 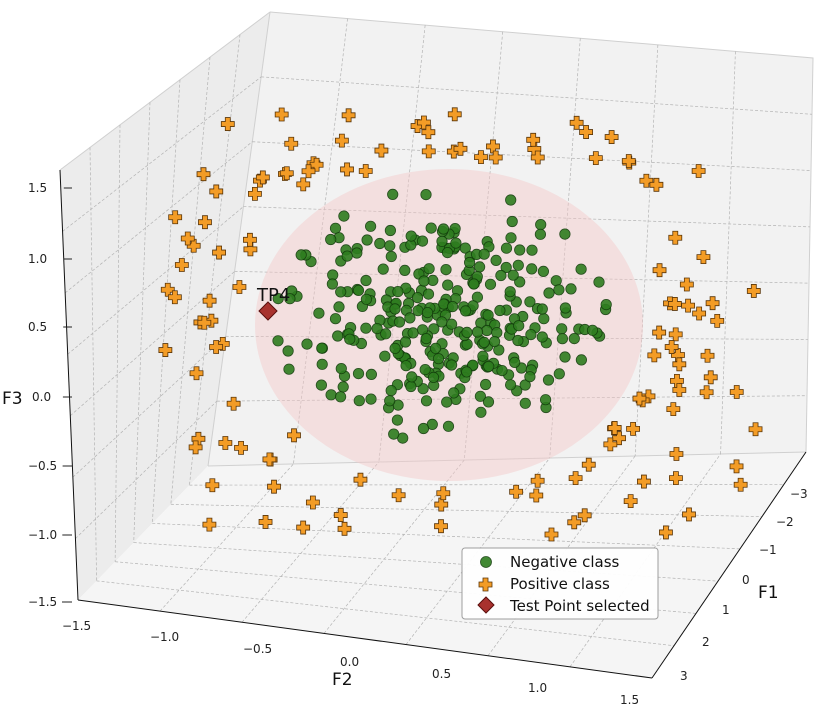 What do you see at coordinates (629, 700) in the screenshot?
I see `f2-tick-label: 1.5` at bounding box center [629, 700].